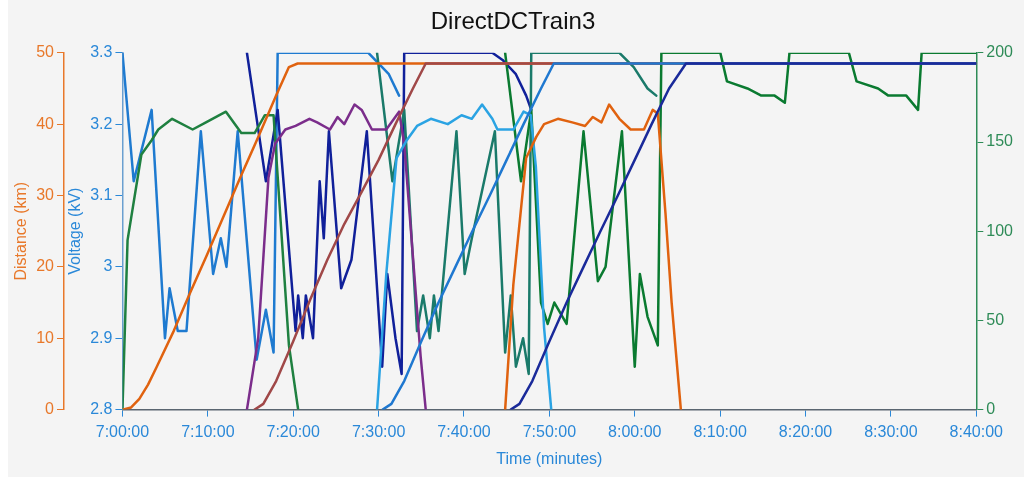 This screenshot has height=477, width=1024. I want to click on x-tick-label: 8:30:00, so click(891, 431).